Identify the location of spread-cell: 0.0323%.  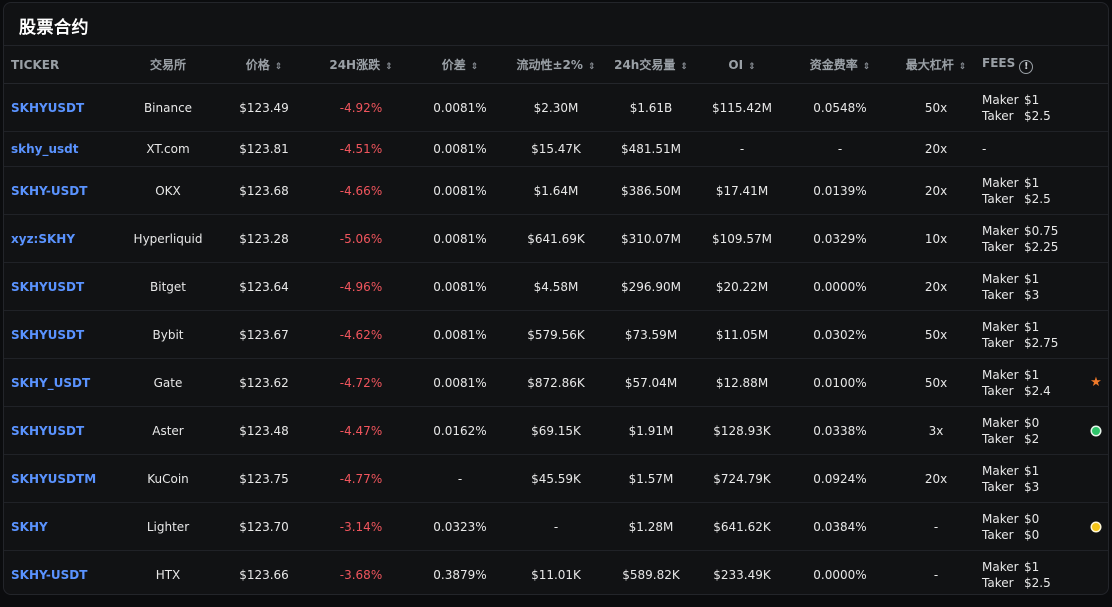
(460, 526).